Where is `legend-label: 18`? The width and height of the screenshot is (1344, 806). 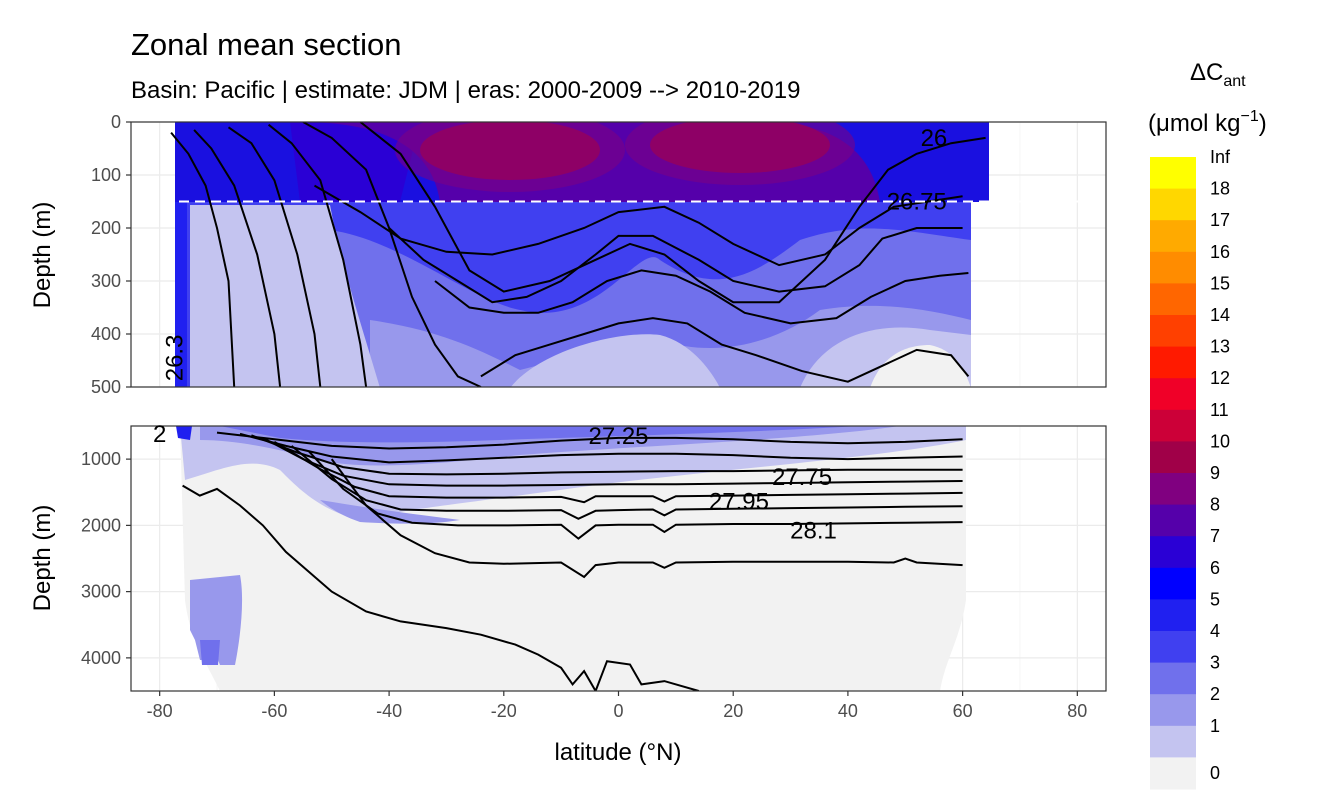 legend-label: 18 is located at coordinates (1220, 189).